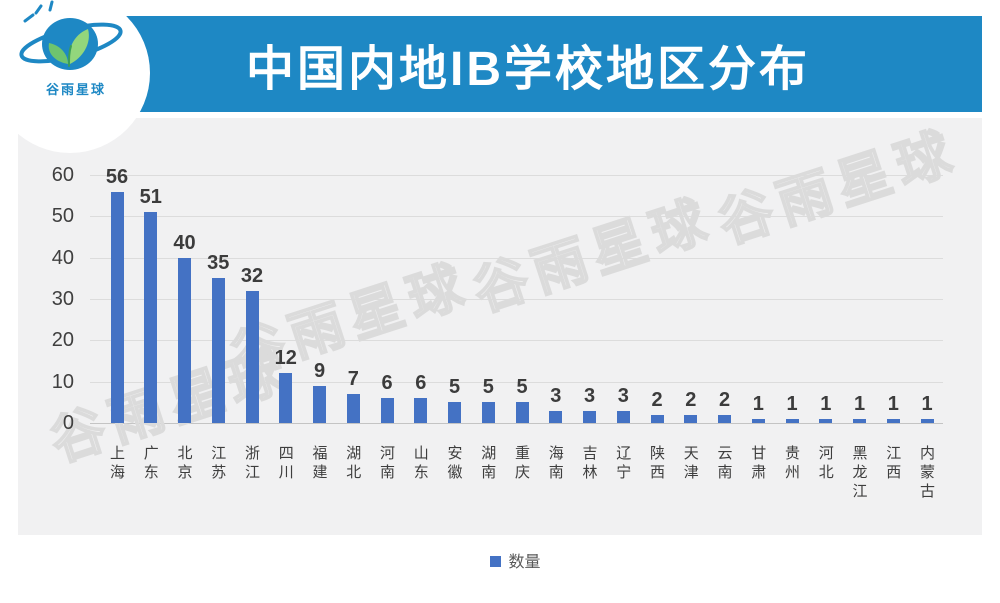  Describe the element at coordinates (218, 464) in the screenshot. I see `x-category-label: 江苏` at that location.